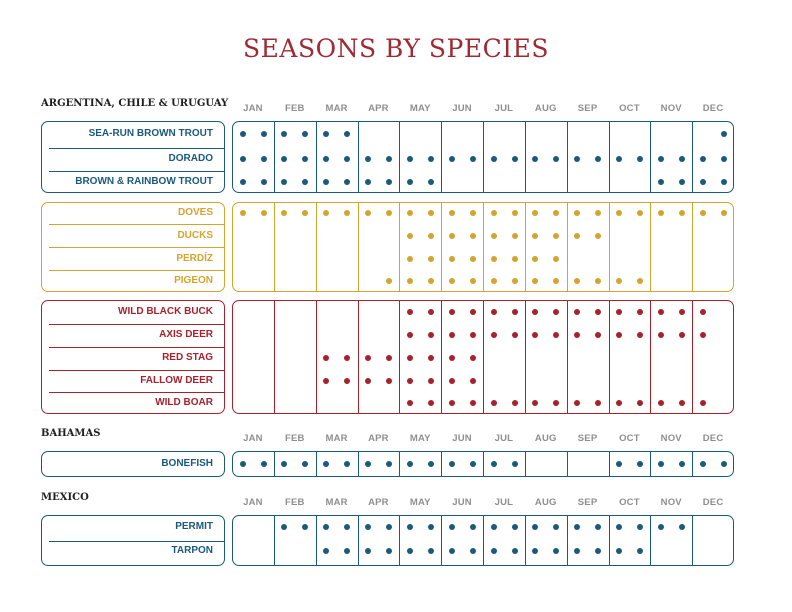  I want to click on month-header: OCT, so click(629, 438).